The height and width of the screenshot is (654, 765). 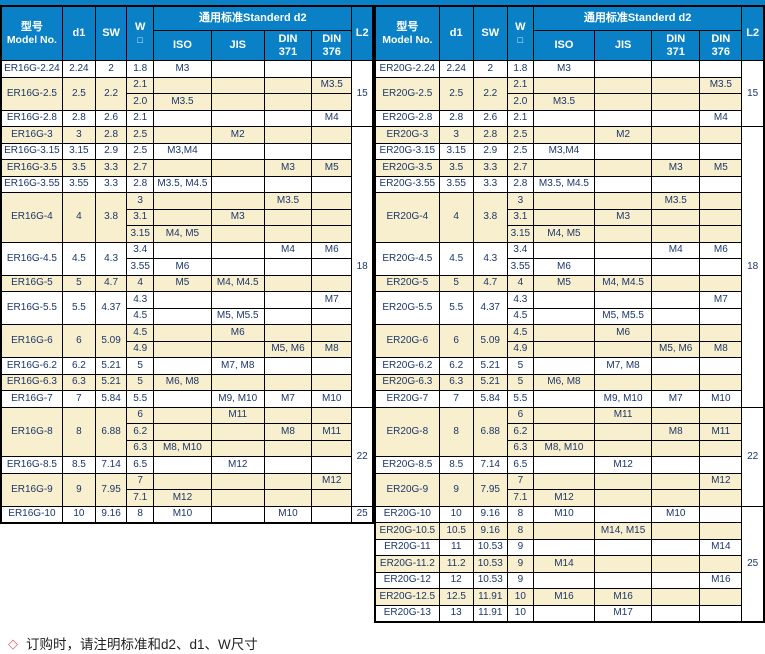 I want to click on col-header-standard: 通用标准Standerd d2, so click(x=253, y=18).